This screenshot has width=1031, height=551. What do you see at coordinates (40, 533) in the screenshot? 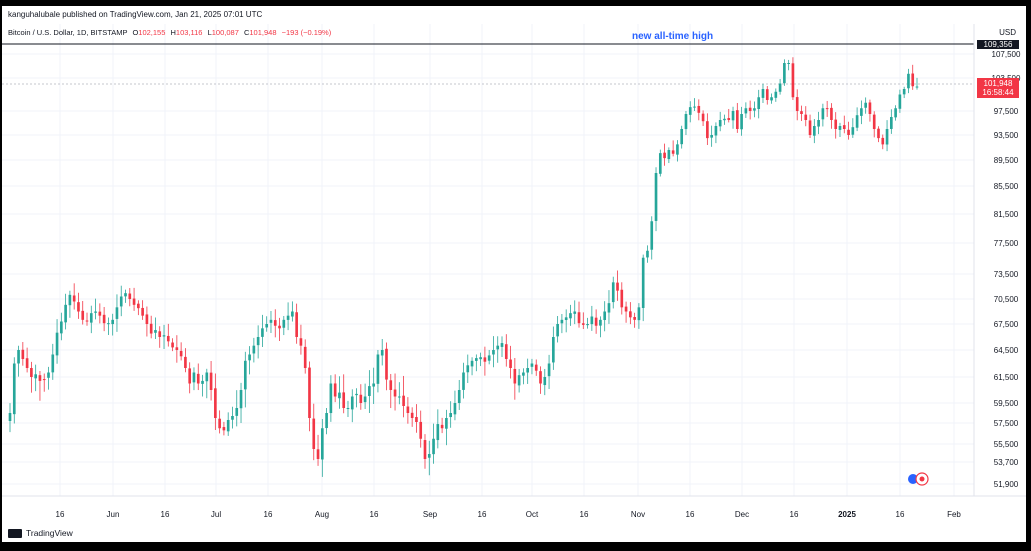
I see `tradingview-footer: TradingView` at bounding box center [40, 533].